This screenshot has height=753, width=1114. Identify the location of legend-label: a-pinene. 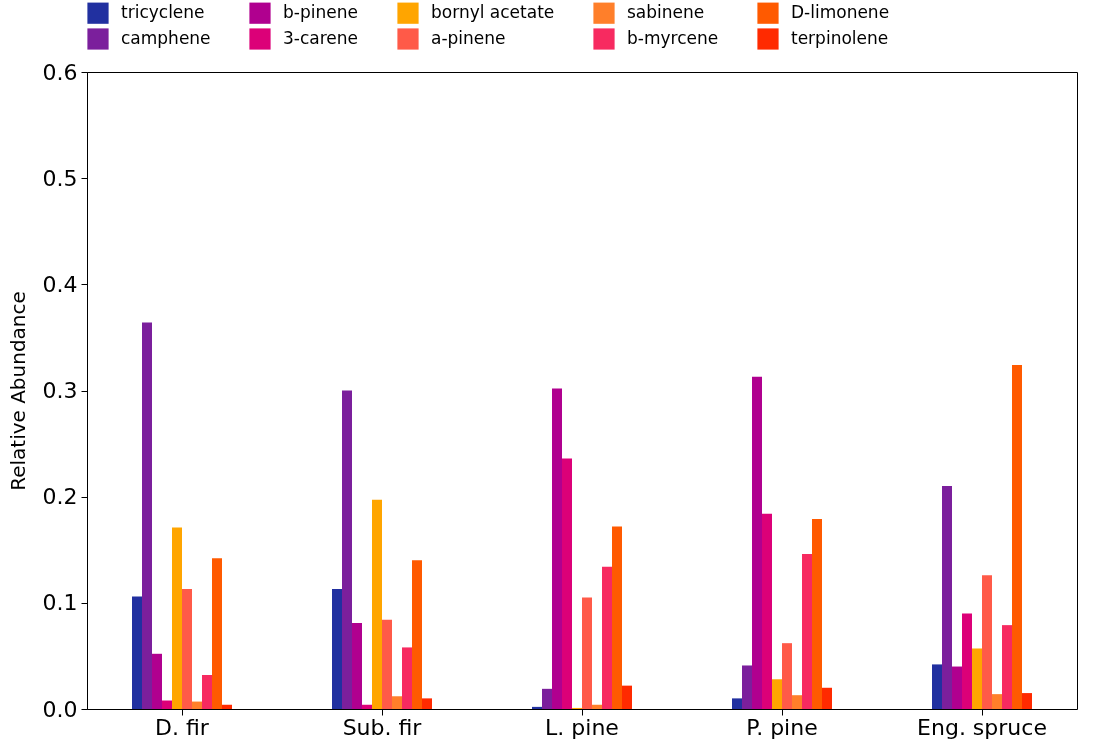
(468, 38).